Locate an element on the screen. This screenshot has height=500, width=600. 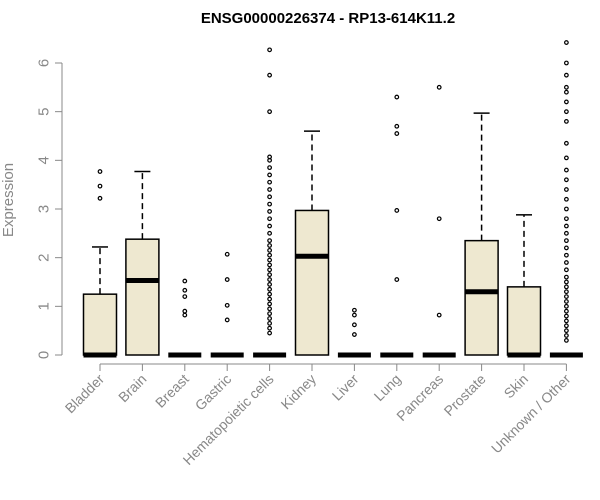
y-axis: 0 1 2 3 4 5 6 is located at coordinates (49, 209).